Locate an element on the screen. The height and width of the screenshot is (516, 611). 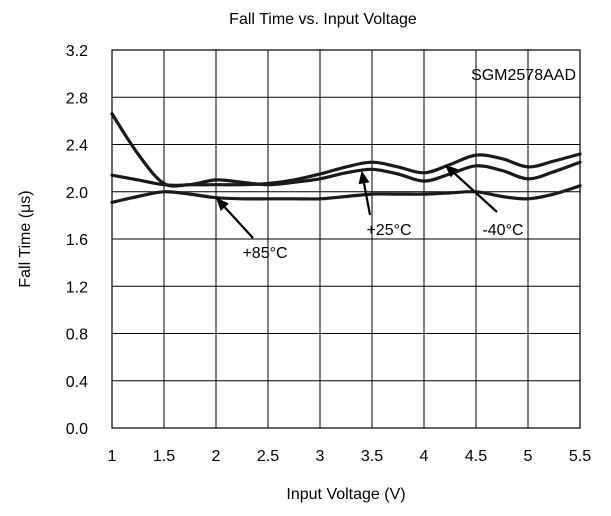
x-tick-label: 1.5 is located at coordinates (164, 456).